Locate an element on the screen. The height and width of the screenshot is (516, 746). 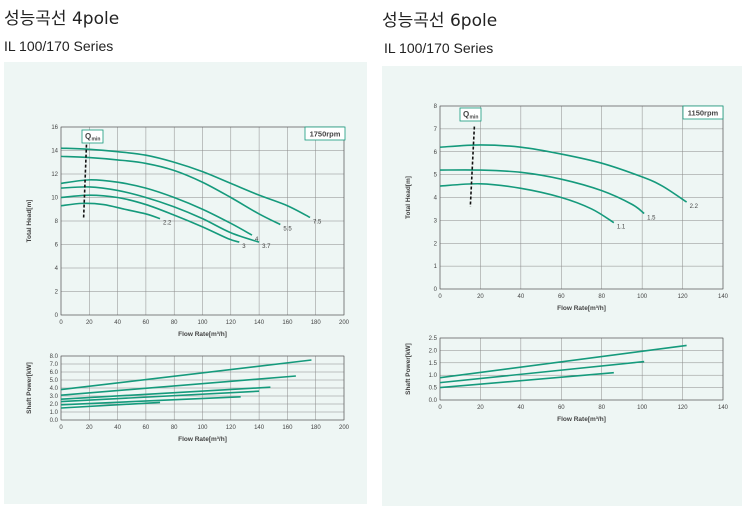
head-x-tick-label-4pole: 20 is located at coordinates (89, 323).